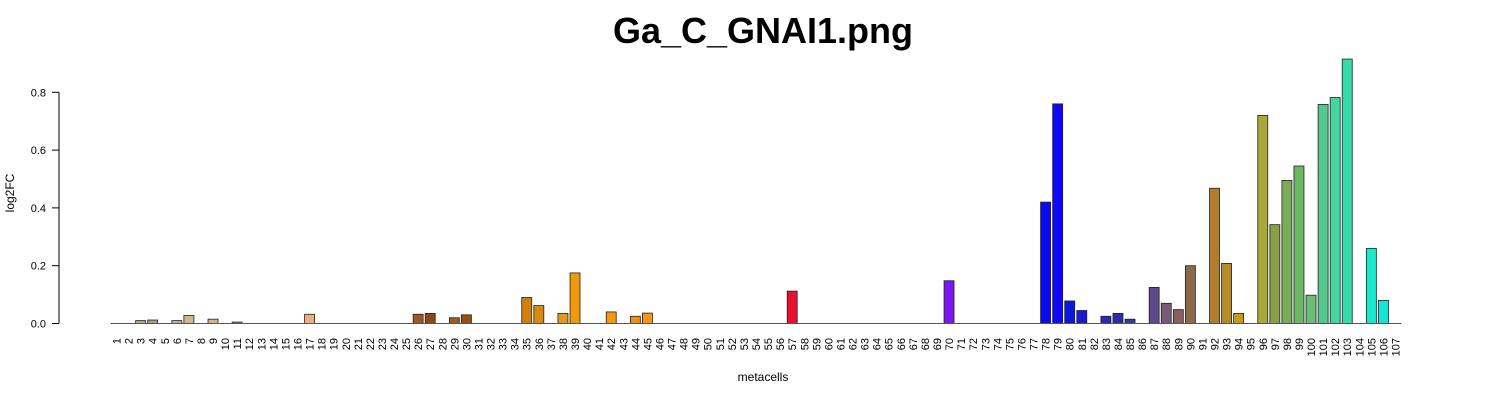 This screenshot has height=400, width=1500. What do you see at coordinates (1191, 344) in the screenshot?
I see `x-tick-label: 90` at bounding box center [1191, 344].